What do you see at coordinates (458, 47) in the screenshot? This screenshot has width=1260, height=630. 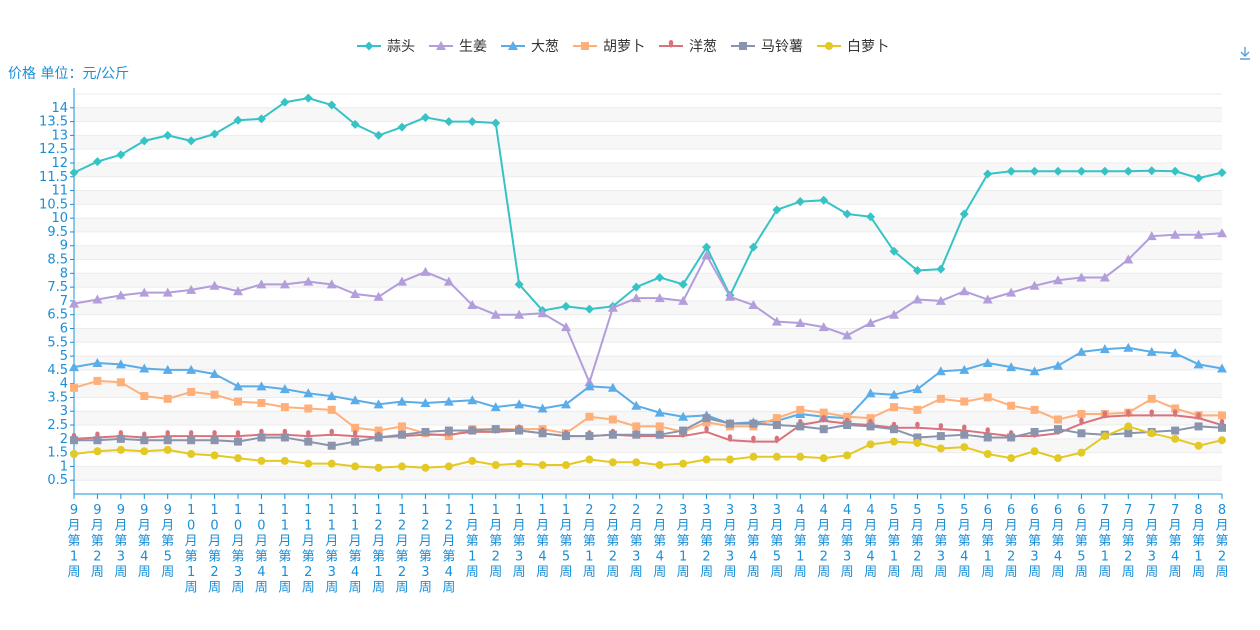 I see `legend-item-1: 生姜` at bounding box center [458, 47].